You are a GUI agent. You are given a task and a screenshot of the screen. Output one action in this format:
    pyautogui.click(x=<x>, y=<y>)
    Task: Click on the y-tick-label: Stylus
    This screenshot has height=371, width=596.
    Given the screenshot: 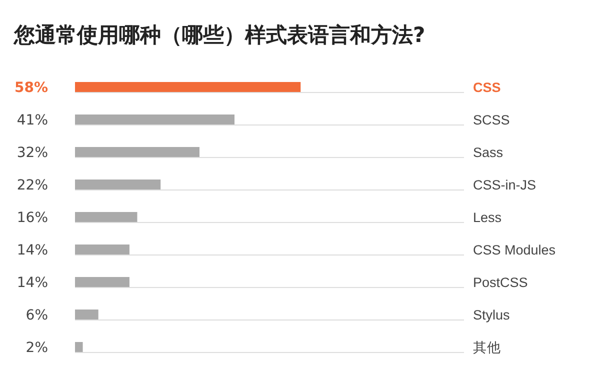 What is the action you would take?
    pyautogui.click(x=491, y=315)
    